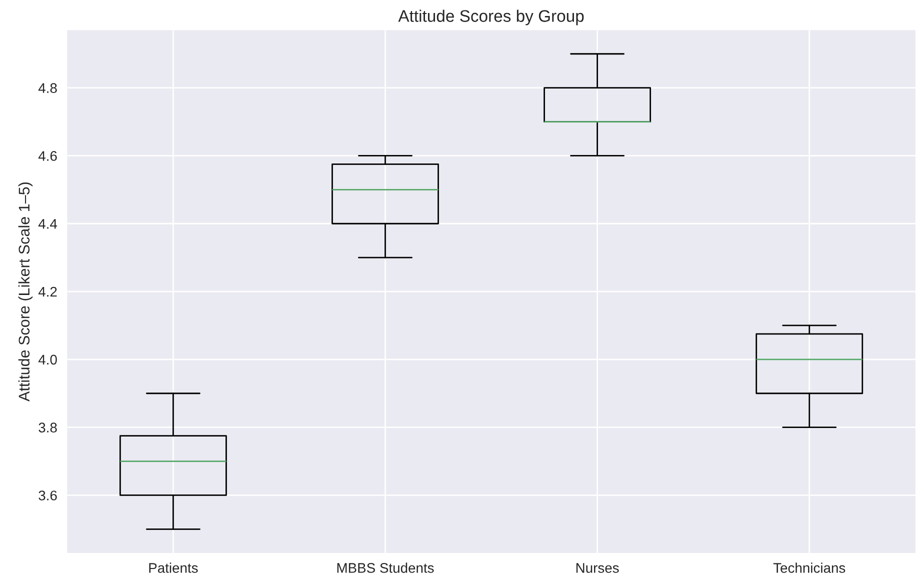 This screenshot has width=920, height=579. I want to click on x-tick-label: Nurses, so click(597, 568).